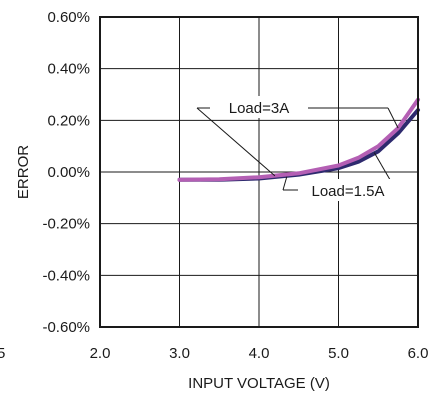 This screenshot has height=398, width=439. What do you see at coordinates (68, 17) in the screenshot?
I see `y-tick-label: 0.60%` at bounding box center [68, 17].